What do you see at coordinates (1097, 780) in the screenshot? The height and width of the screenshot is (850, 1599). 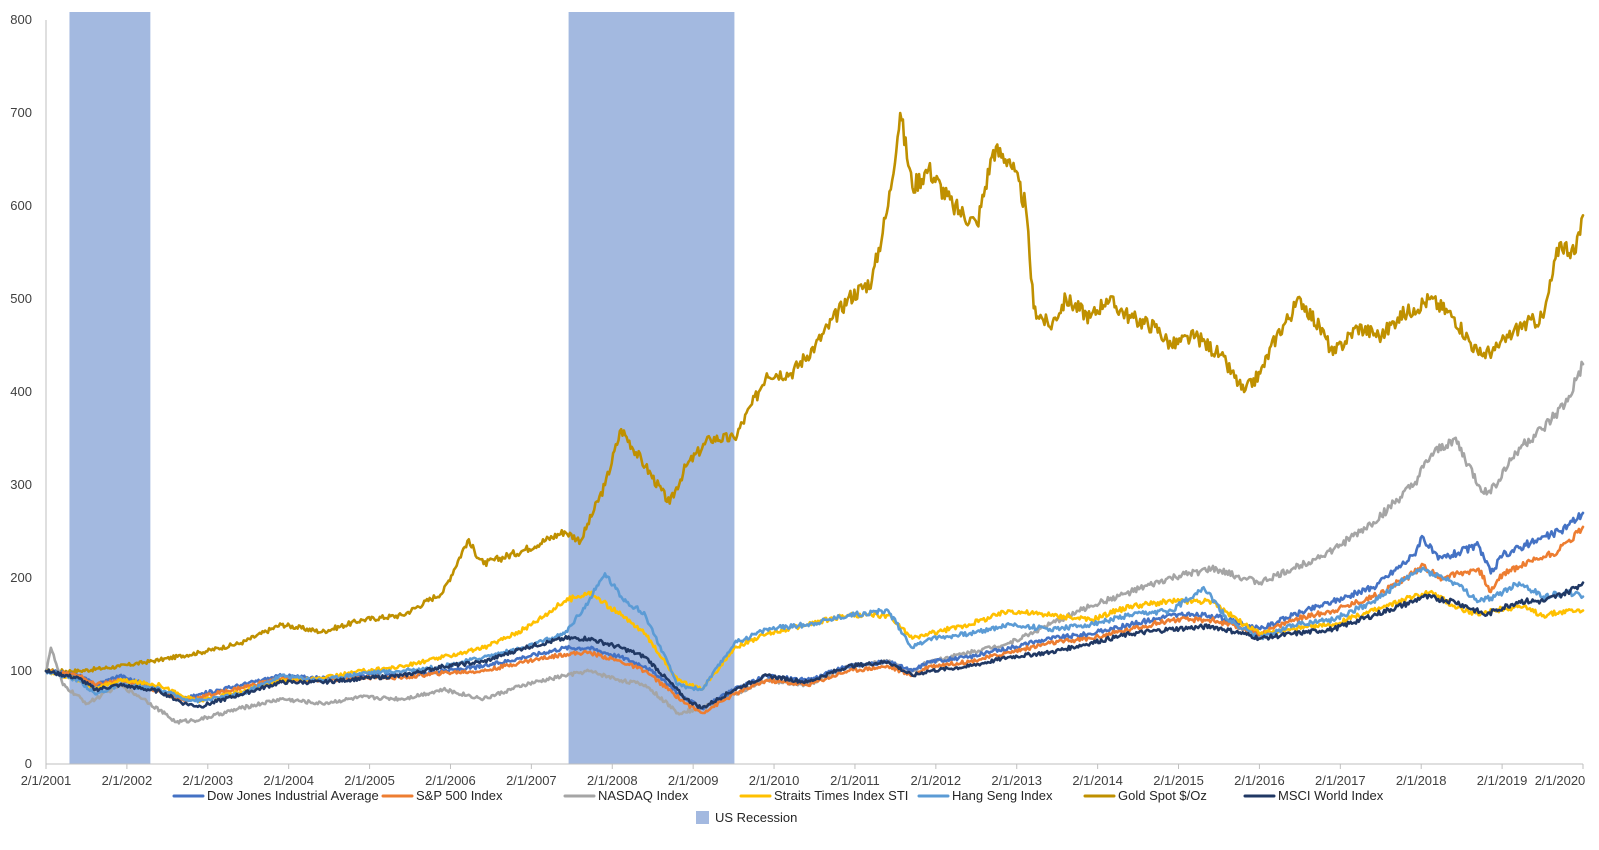 I see `x-tick-label: 2/1/2014` at bounding box center [1097, 780].